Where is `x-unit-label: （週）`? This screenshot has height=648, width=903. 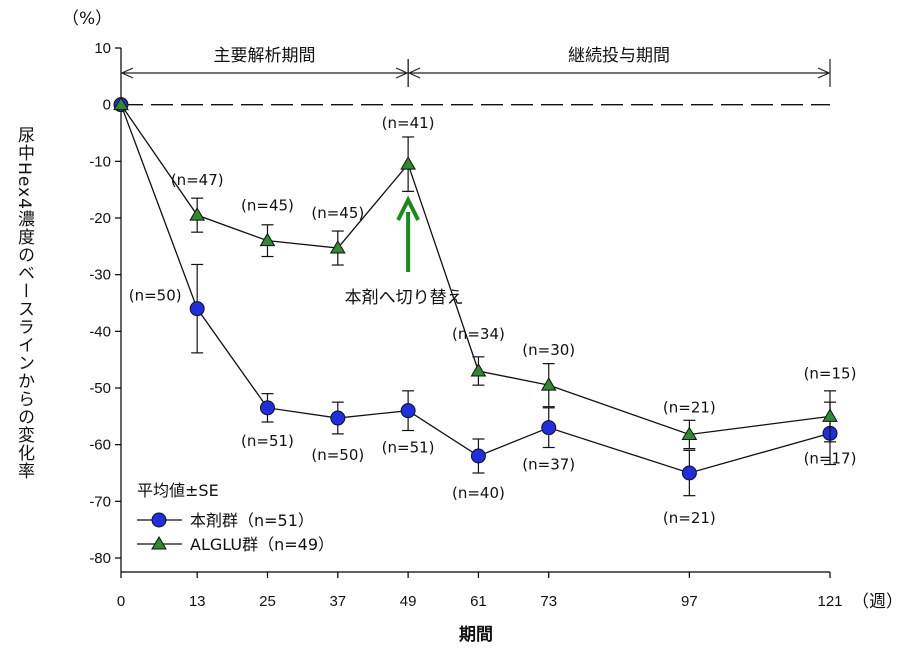
x-unit-label: （週） is located at coordinates (877, 602).